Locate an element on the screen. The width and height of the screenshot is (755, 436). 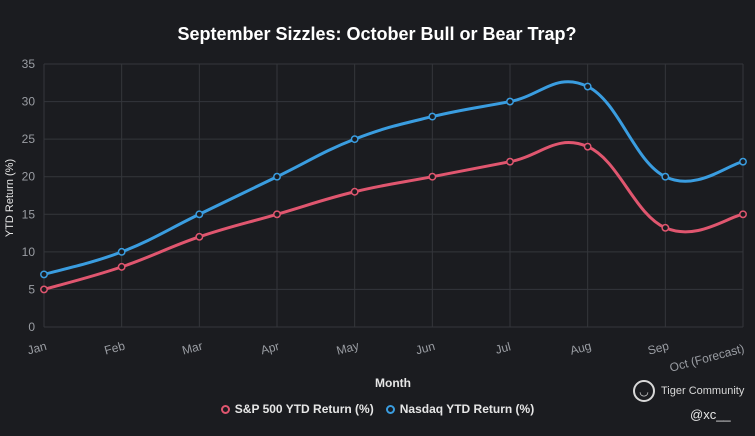
x-tick-label: Mar is located at coordinates (193, 348).